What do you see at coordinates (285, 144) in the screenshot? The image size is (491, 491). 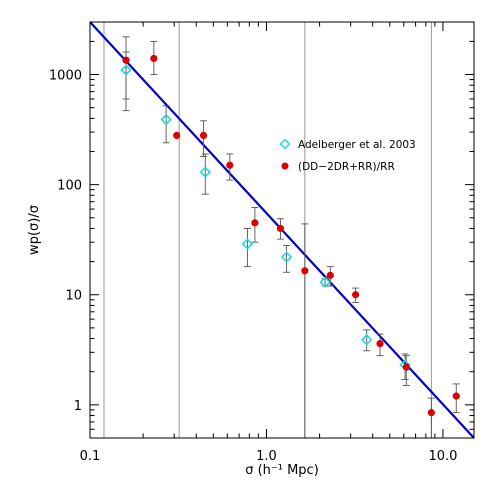 I see `legend-marker-diamond` at bounding box center [285, 144].